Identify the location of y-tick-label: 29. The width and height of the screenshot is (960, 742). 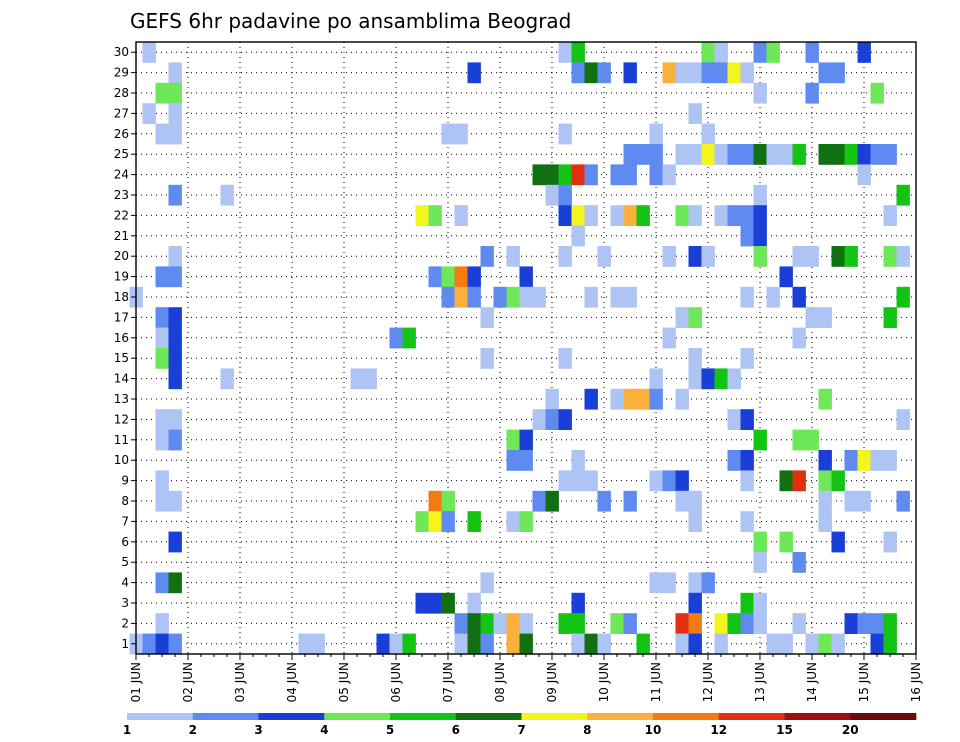
(121, 73).